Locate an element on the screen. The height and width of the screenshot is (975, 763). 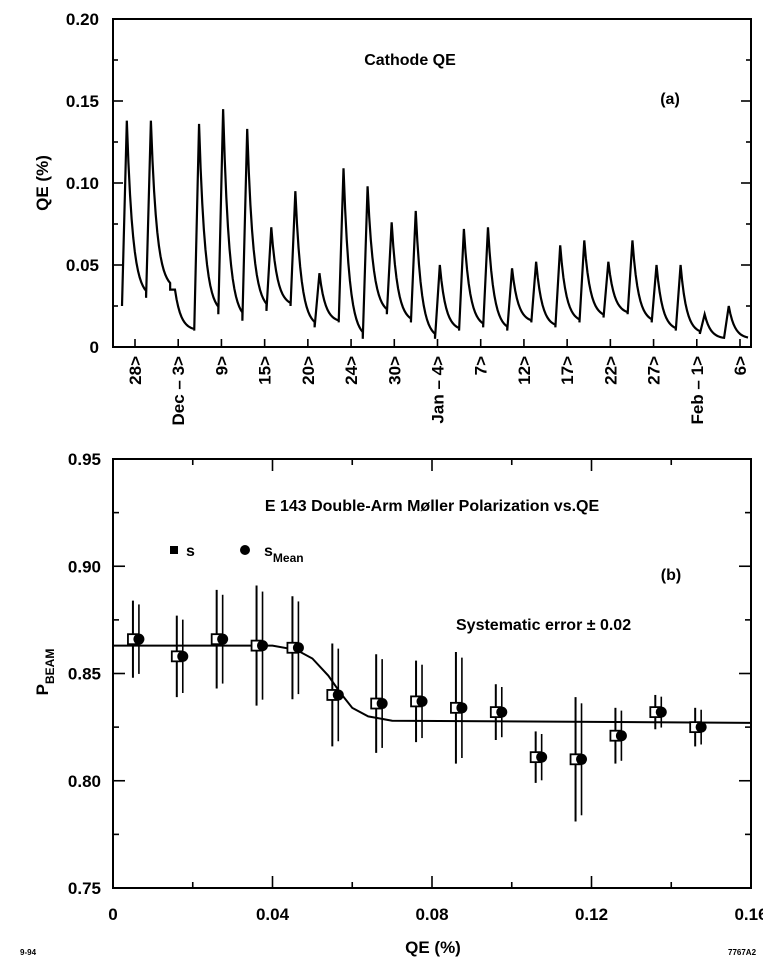
legend-s-label: s is located at coordinates (190, 551).